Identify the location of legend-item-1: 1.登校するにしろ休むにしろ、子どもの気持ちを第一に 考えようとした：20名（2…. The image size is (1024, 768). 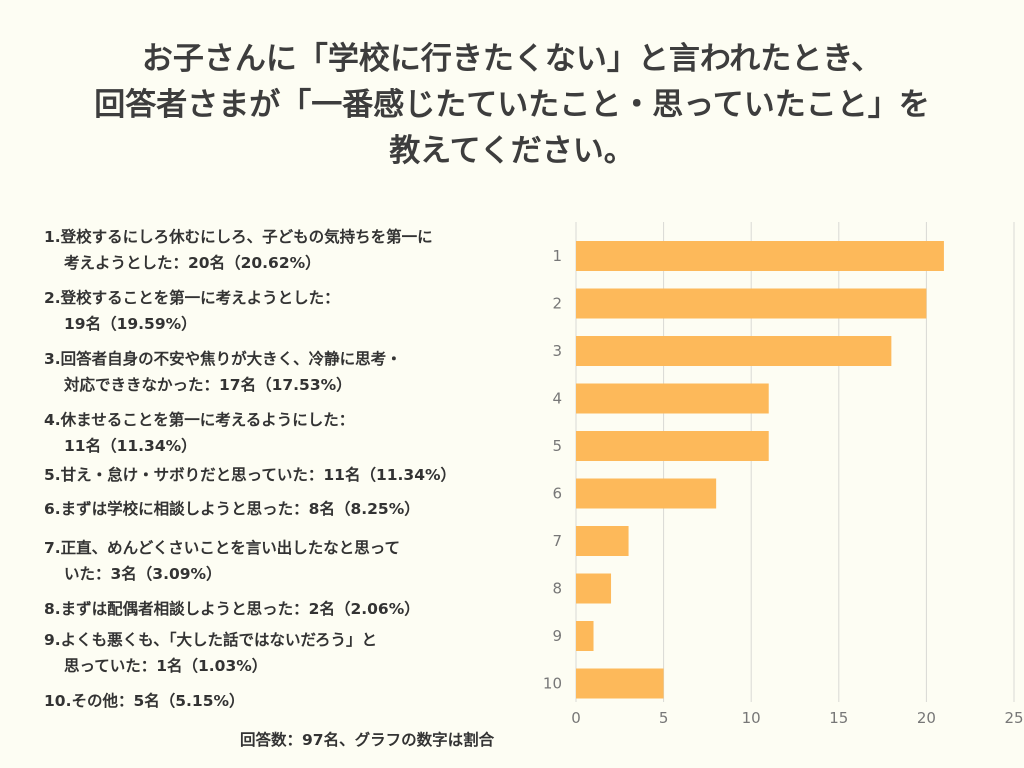
(304, 250).